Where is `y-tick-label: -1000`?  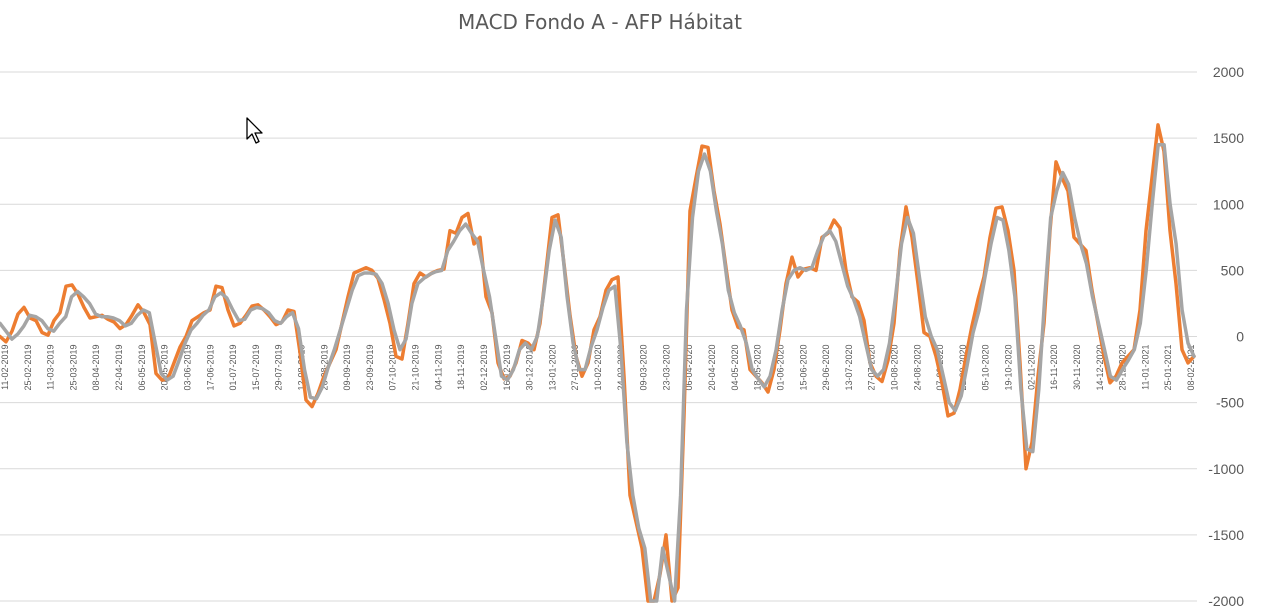 y-tick-label: -1000 is located at coordinates (1226, 469).